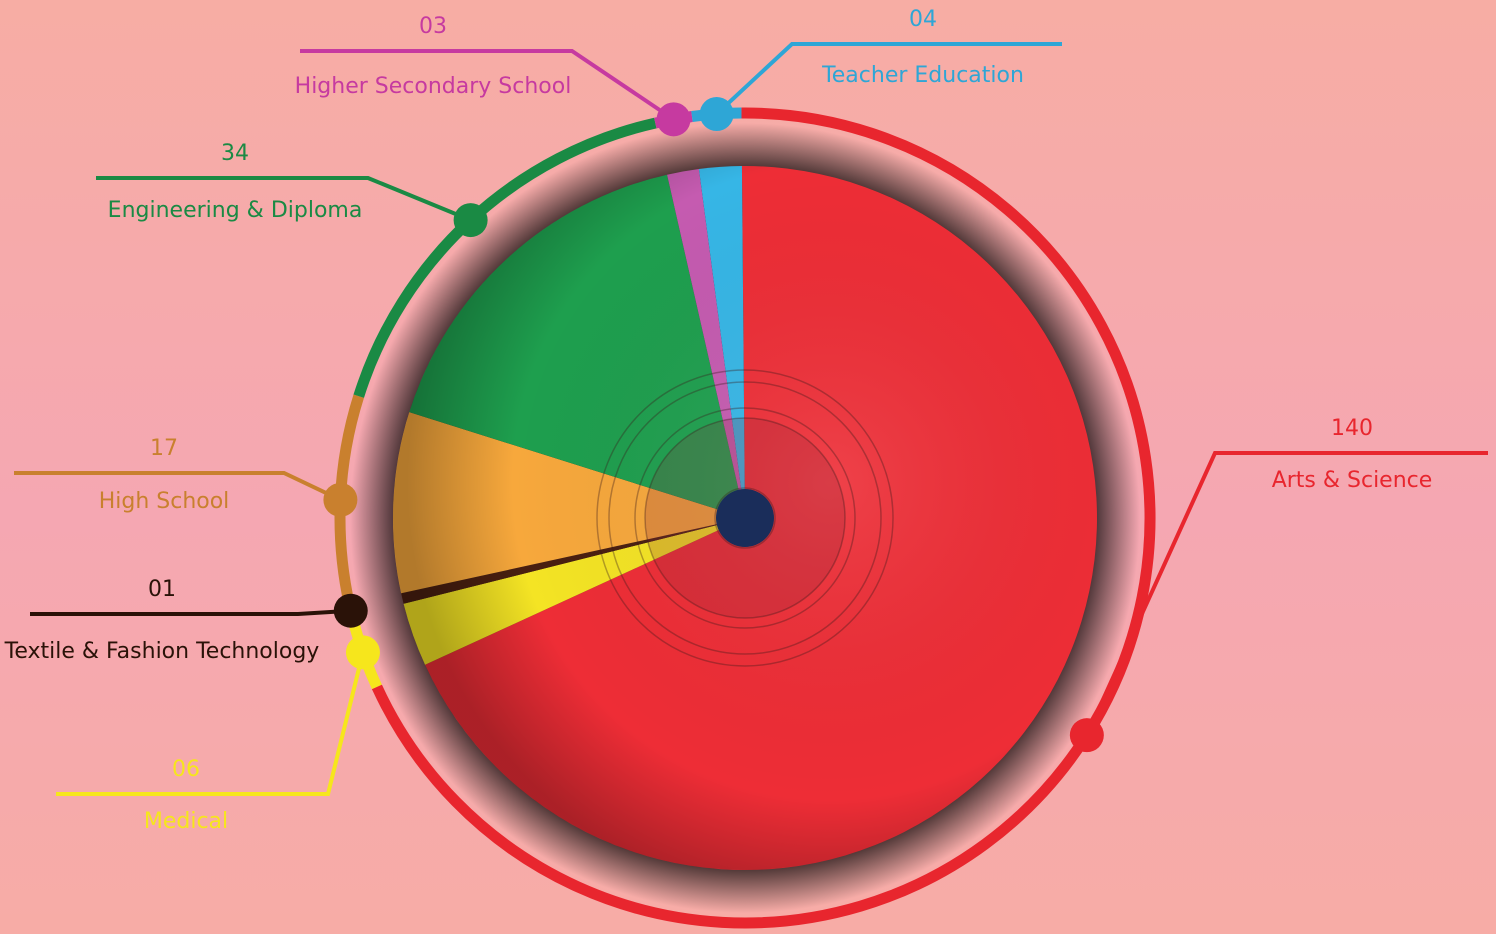  What do you see at coordinates (190, 612) in the screenshot?
I see `leader-line-textile-and-fashion-technology` at bounding box center [190, 612].